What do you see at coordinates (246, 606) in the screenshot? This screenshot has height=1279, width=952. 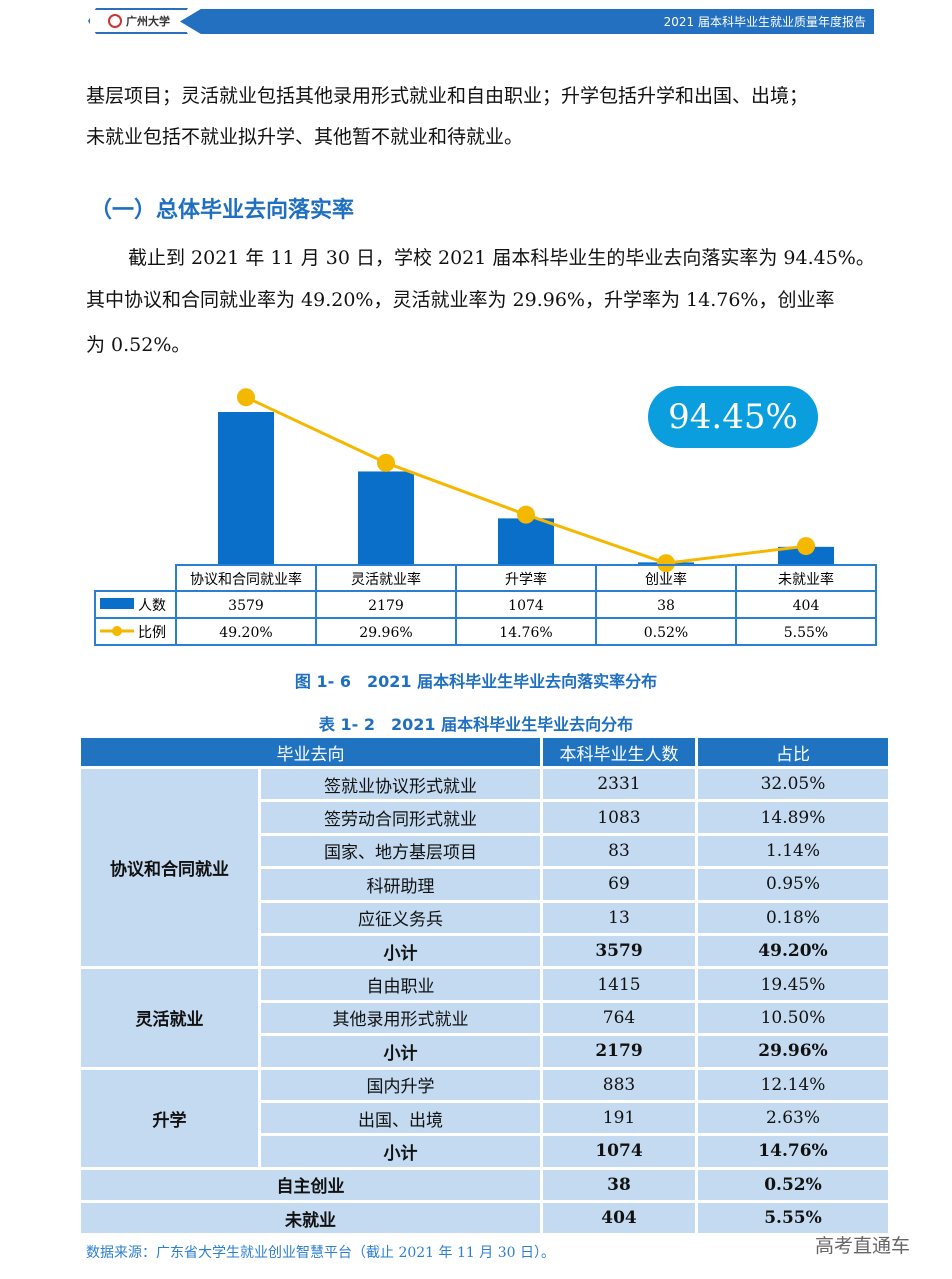 I see `bar-value-label: 3579` at bounding box center [246, 606].